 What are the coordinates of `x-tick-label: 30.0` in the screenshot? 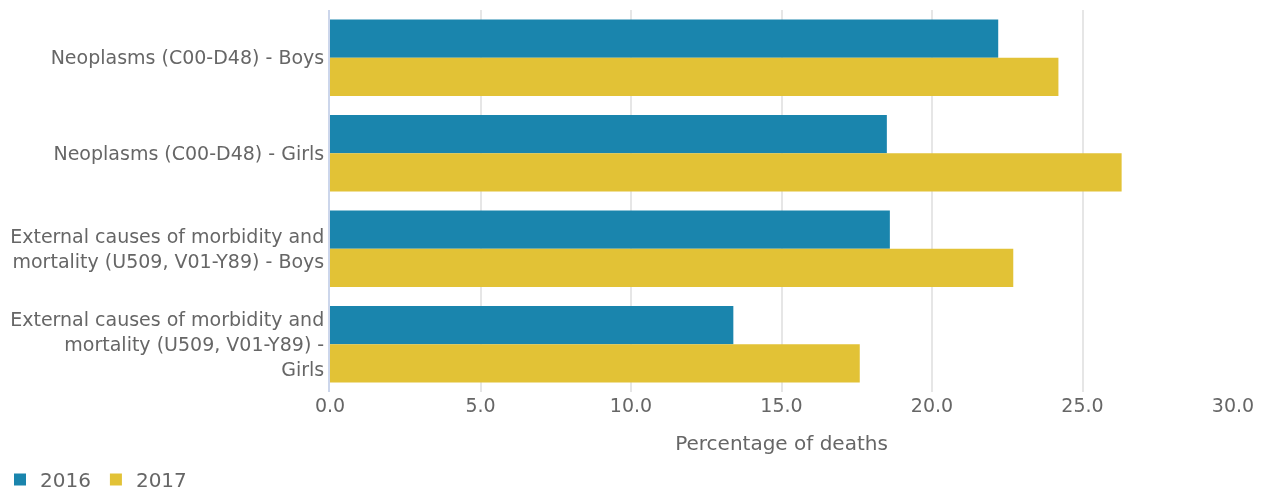 It's located at (1233, 405).